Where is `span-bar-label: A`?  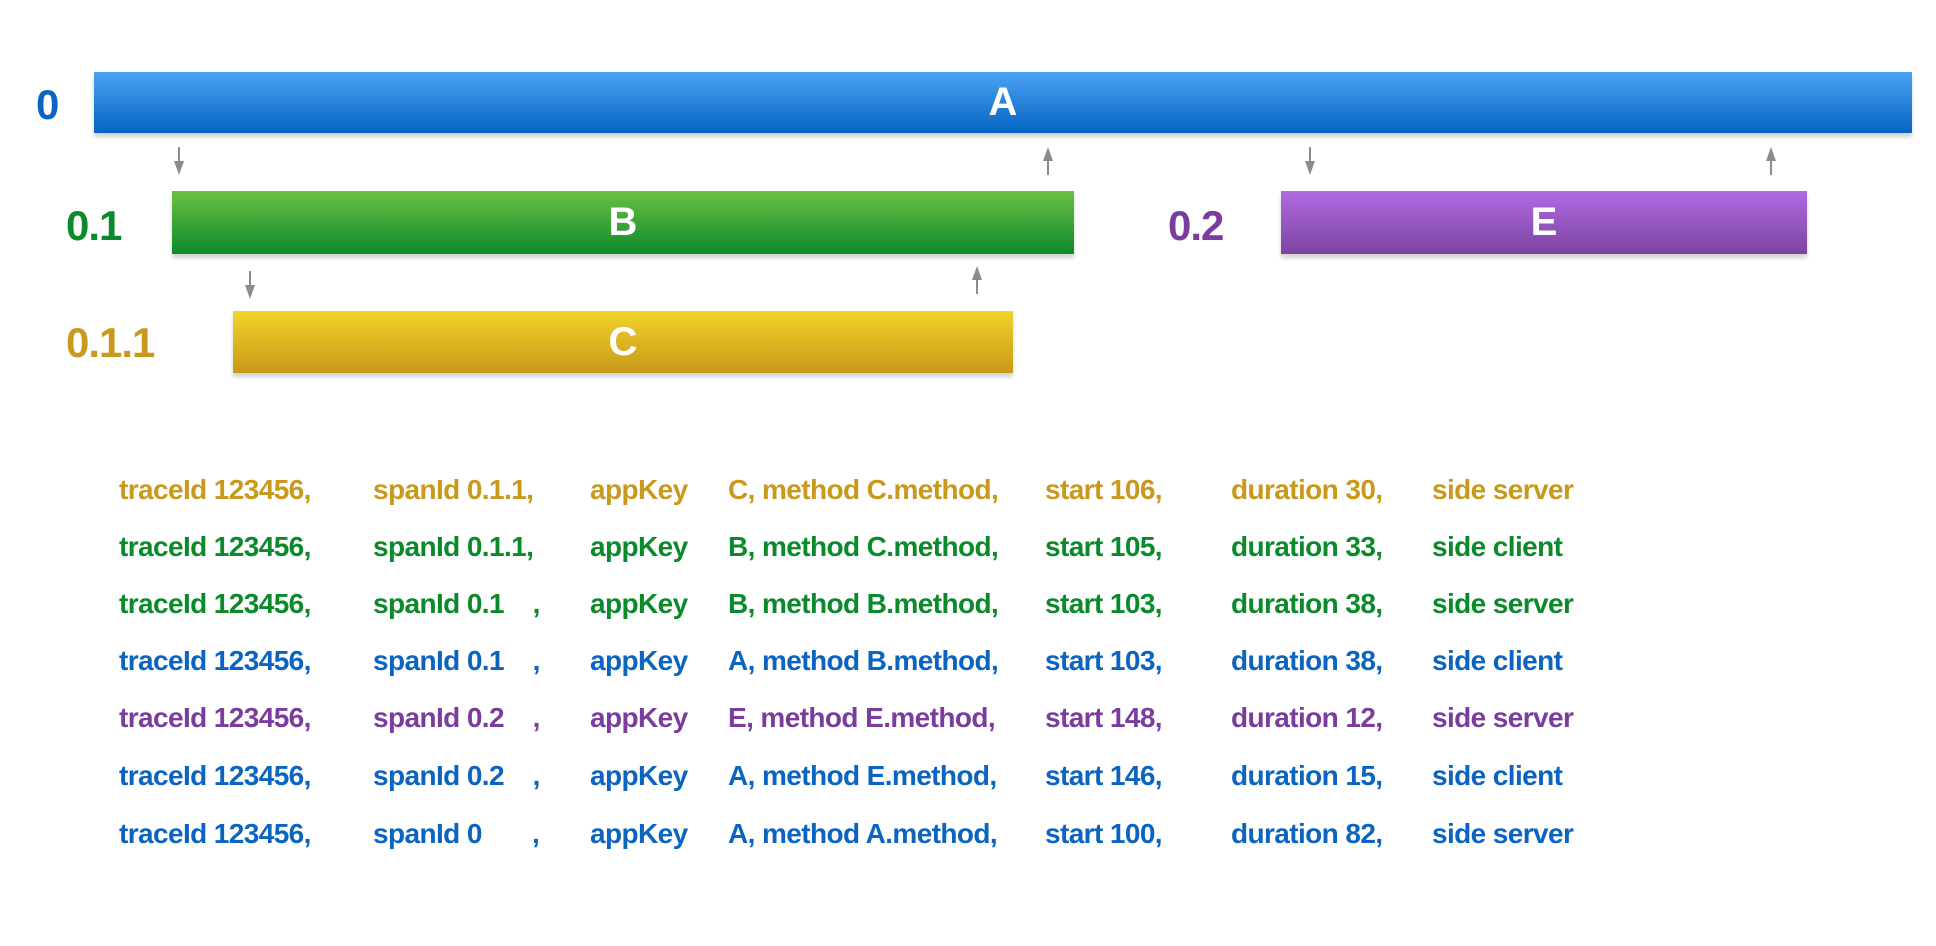
span-bar-label: A is located at coordinates (1003, 102).